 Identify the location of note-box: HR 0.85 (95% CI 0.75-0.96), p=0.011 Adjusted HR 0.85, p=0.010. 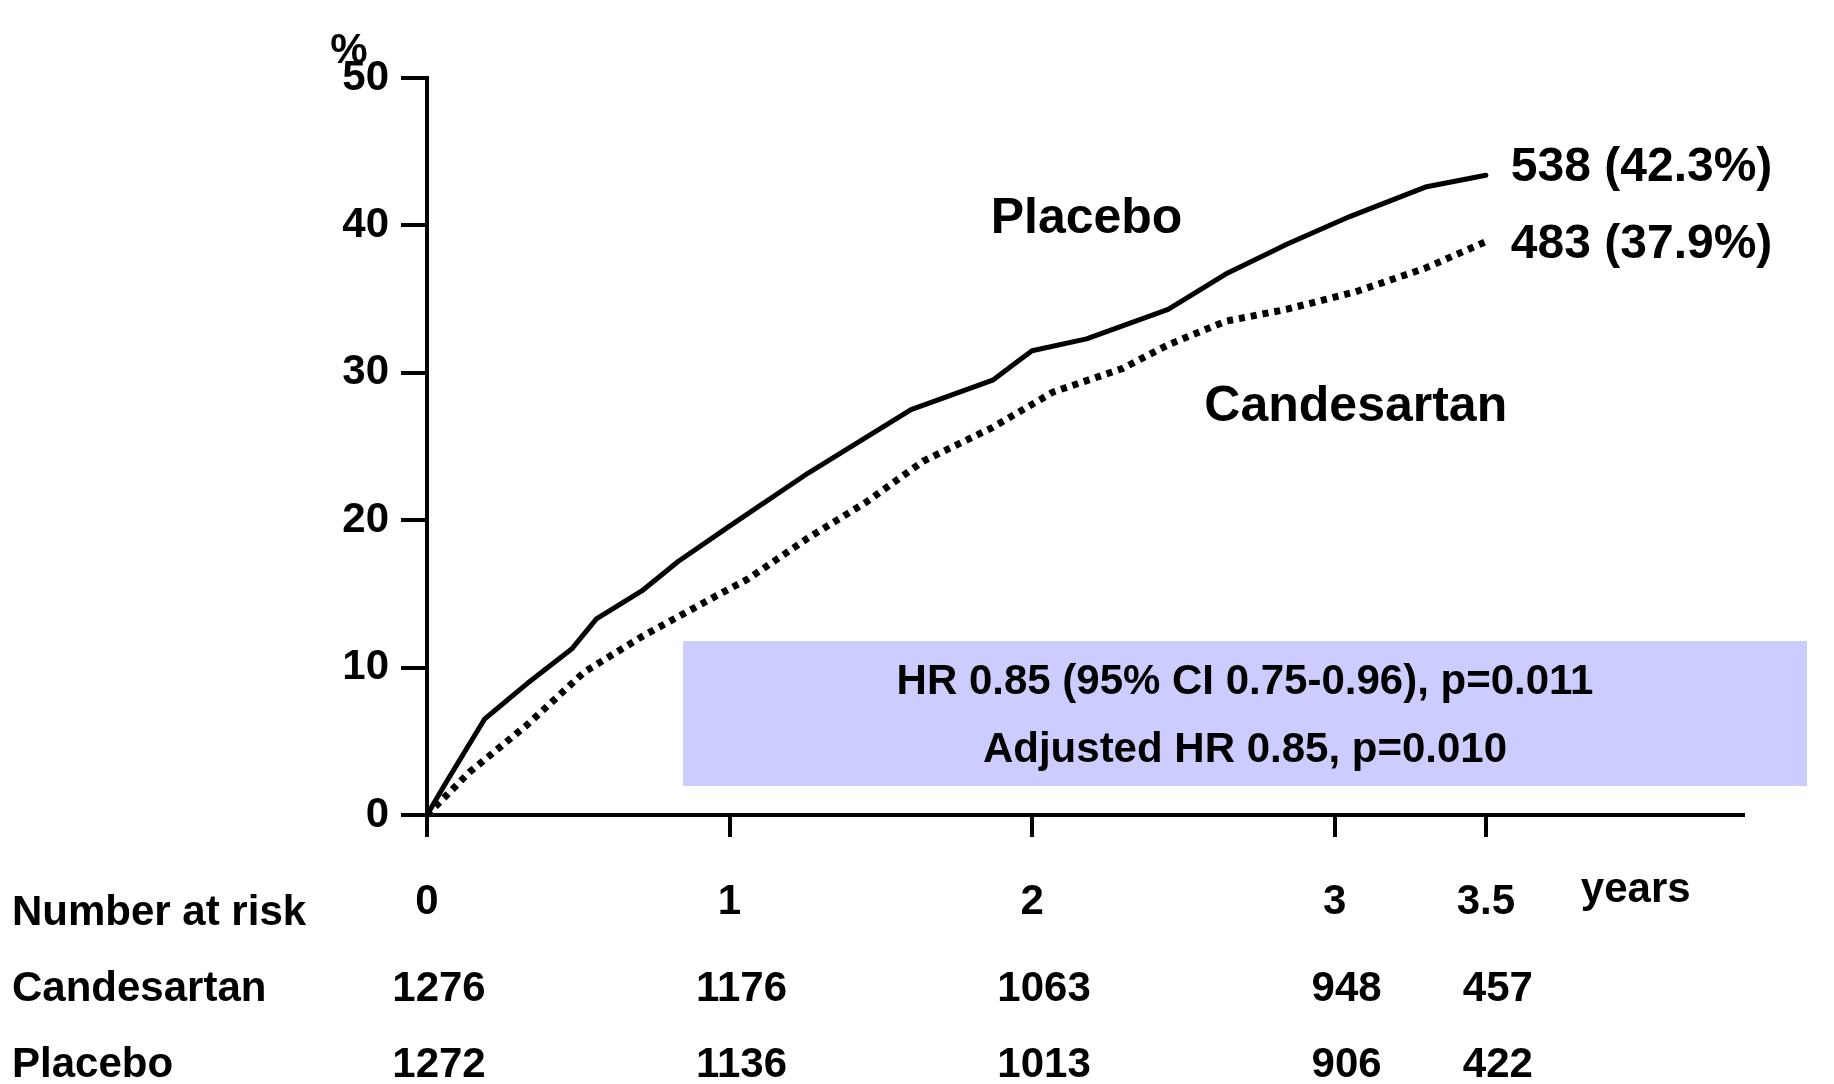
(1245, 713).